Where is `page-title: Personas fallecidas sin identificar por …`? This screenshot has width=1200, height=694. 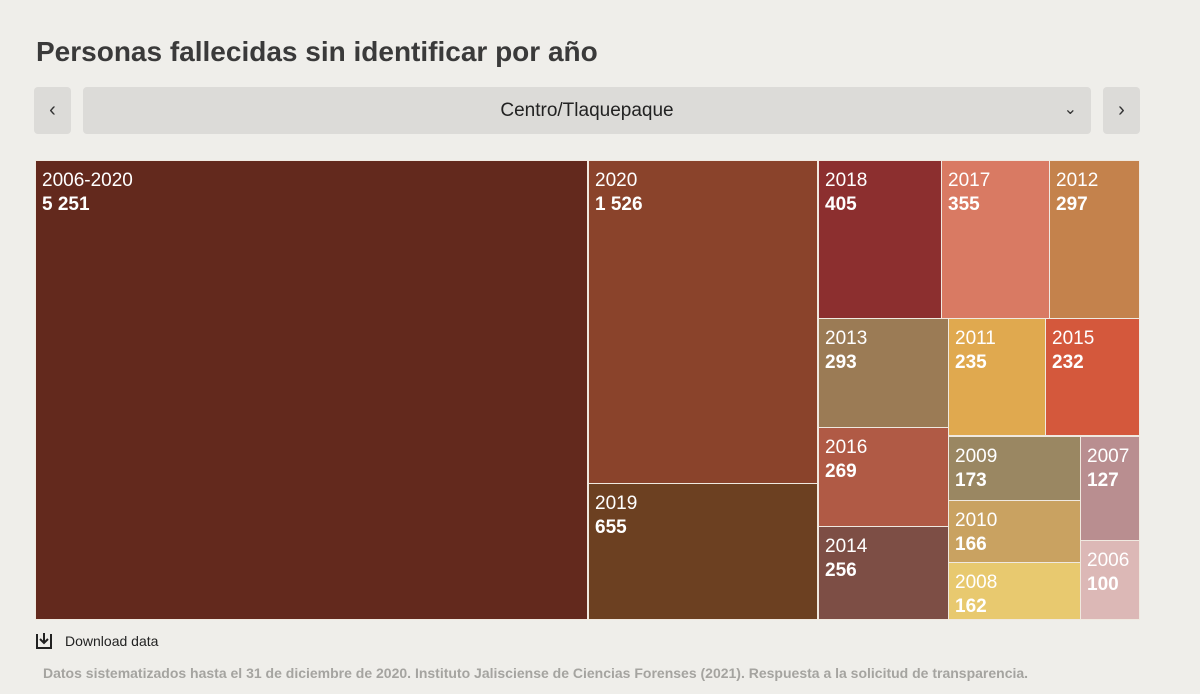
page-title: Personas fallecidas sin identificar por … is located at coordinates (317, 51).